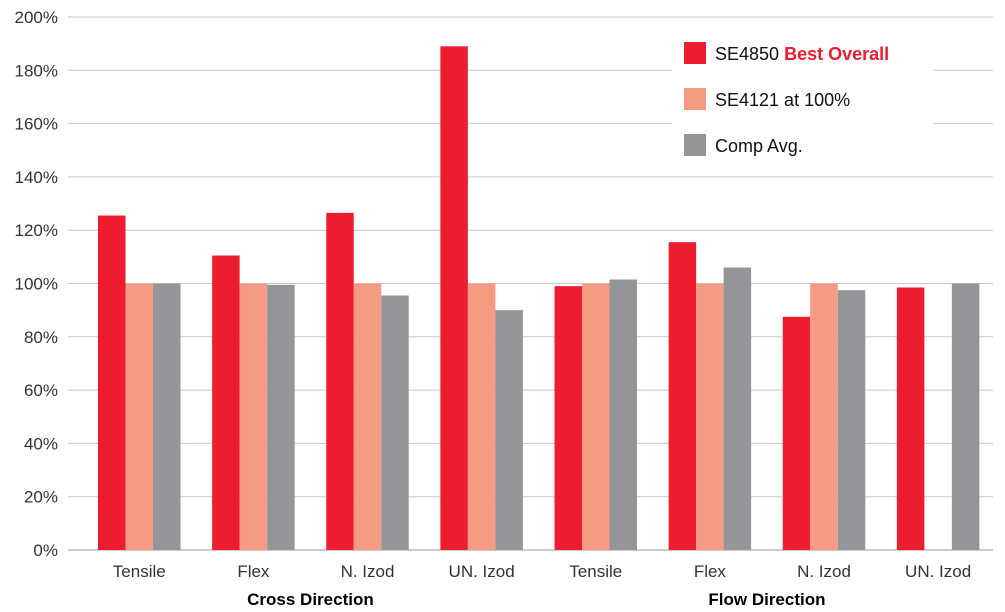 This screenshot has width=1005, height=612. What do you see at coordinates (36, 230) in the screenshot?
I see `y-tick-label: 120%` at bounding box center [36, 230].